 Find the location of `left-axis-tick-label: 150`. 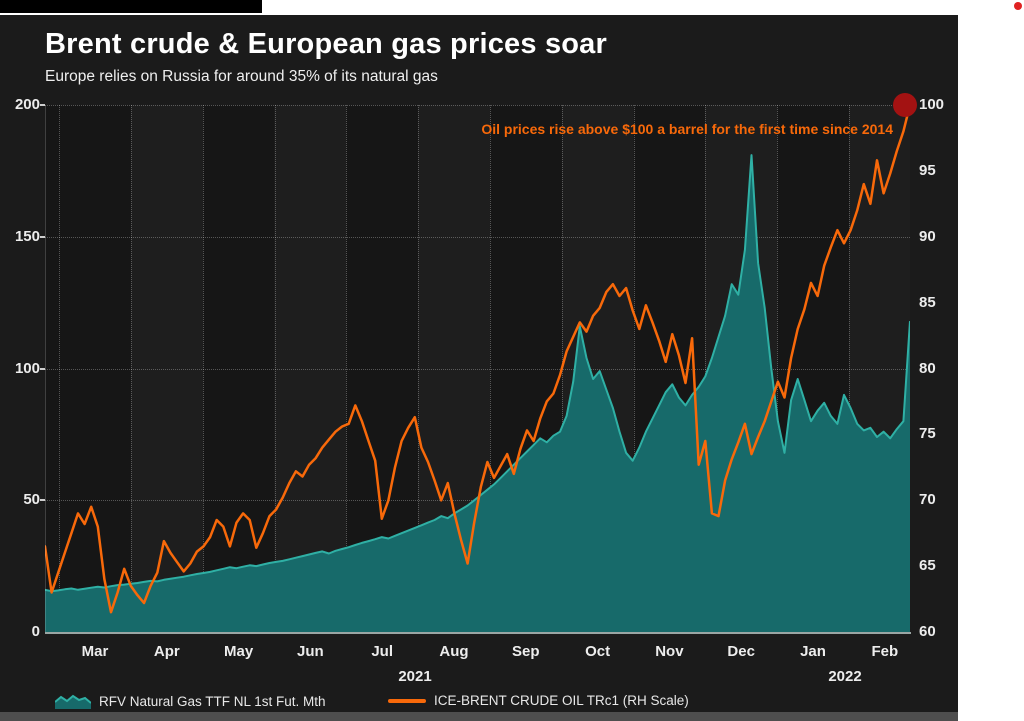

left-axis-tick-label: 150 is located at coordinates (27, 236).